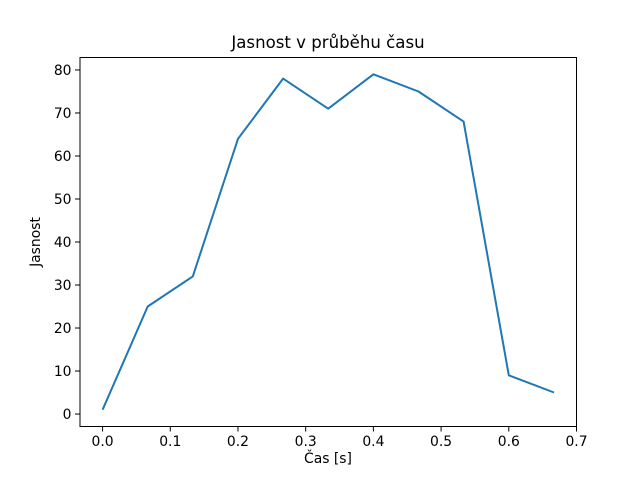  What do you see at coordinates (441, 442) in the screenshot?
I see `tick-label: 0.5` at bounding box center [441, 442].